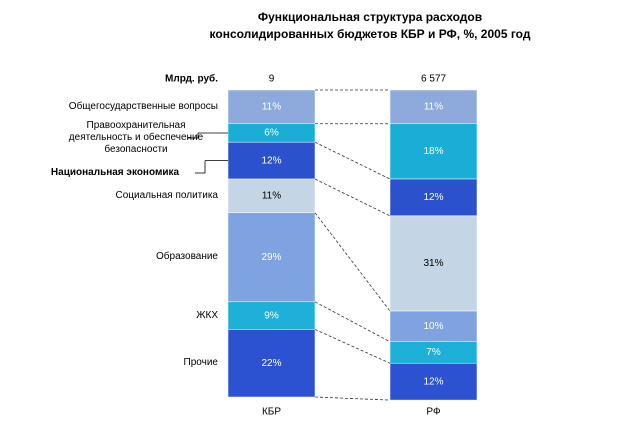  What do you see at coordinates (271, 133) in the screenshot?
I see `data-label: 6%` at bounding box center [271, 133].